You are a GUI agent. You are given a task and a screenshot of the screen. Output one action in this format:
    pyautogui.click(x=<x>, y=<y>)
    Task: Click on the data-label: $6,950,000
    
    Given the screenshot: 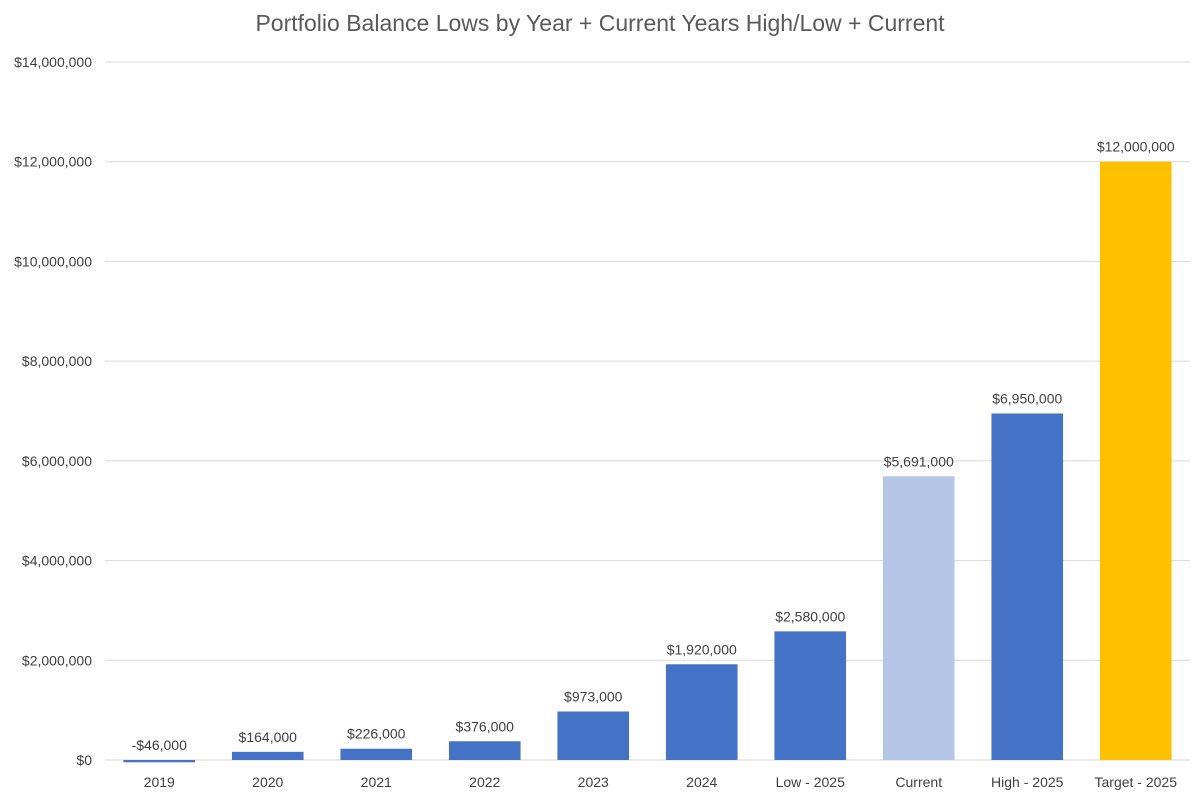 What is the action you would take?
    pyautogui.click(x=1027, y=398)
    